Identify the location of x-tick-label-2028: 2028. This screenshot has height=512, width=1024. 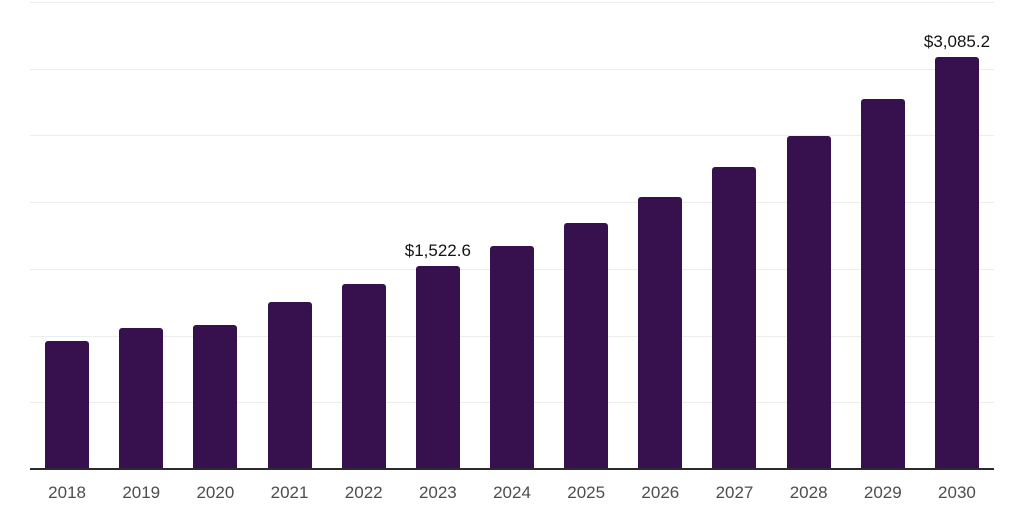
(808, 492).